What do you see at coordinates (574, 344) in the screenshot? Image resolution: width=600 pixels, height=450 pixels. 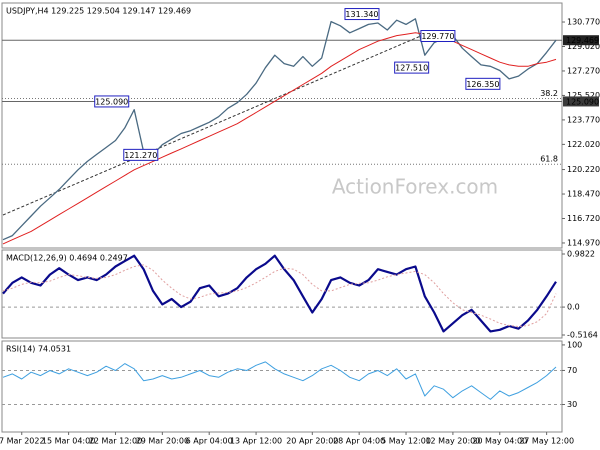 I see `y-tick-label: 100` at bounding box center [574, 344].